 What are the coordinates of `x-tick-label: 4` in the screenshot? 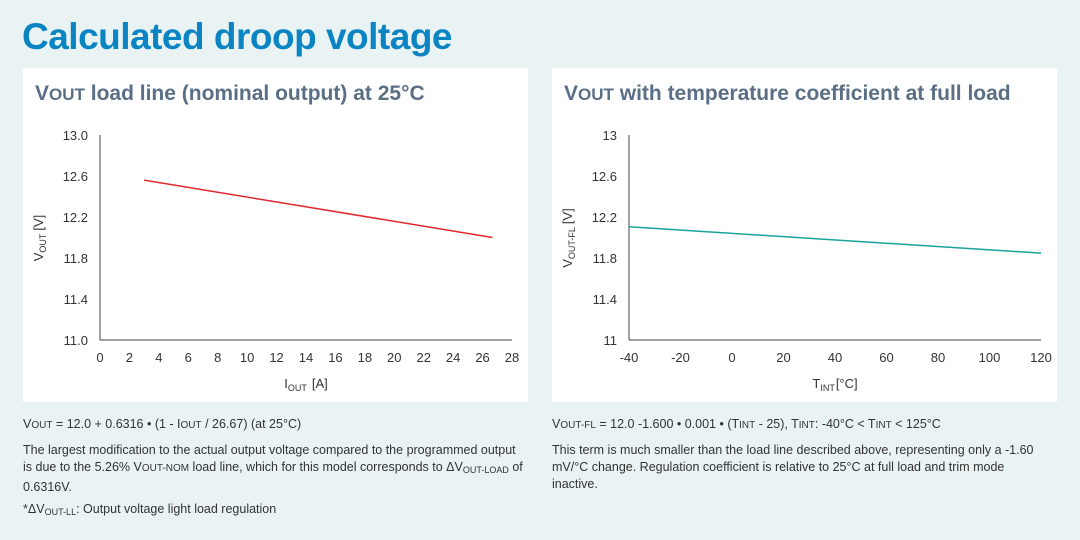 It's located at (158, 357).